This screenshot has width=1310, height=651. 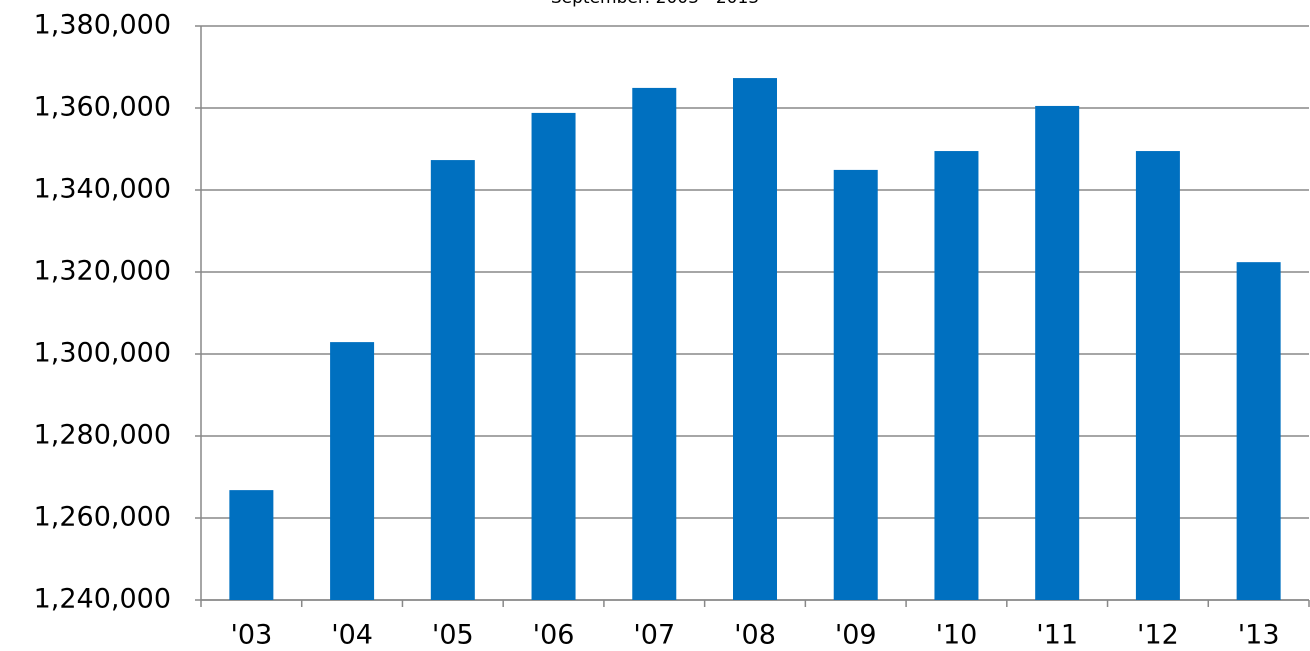 I want to click on y-tick-label: 1,260,000, so click(x=102, y=517).